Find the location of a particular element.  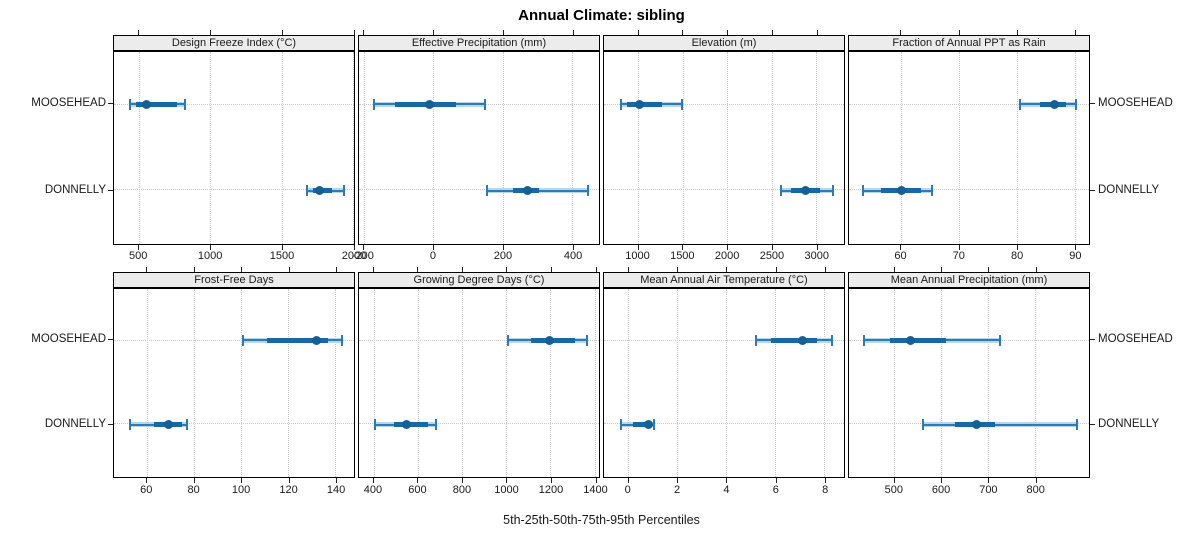

axis-tick-label: 2 is located at coordinates (677, 490).